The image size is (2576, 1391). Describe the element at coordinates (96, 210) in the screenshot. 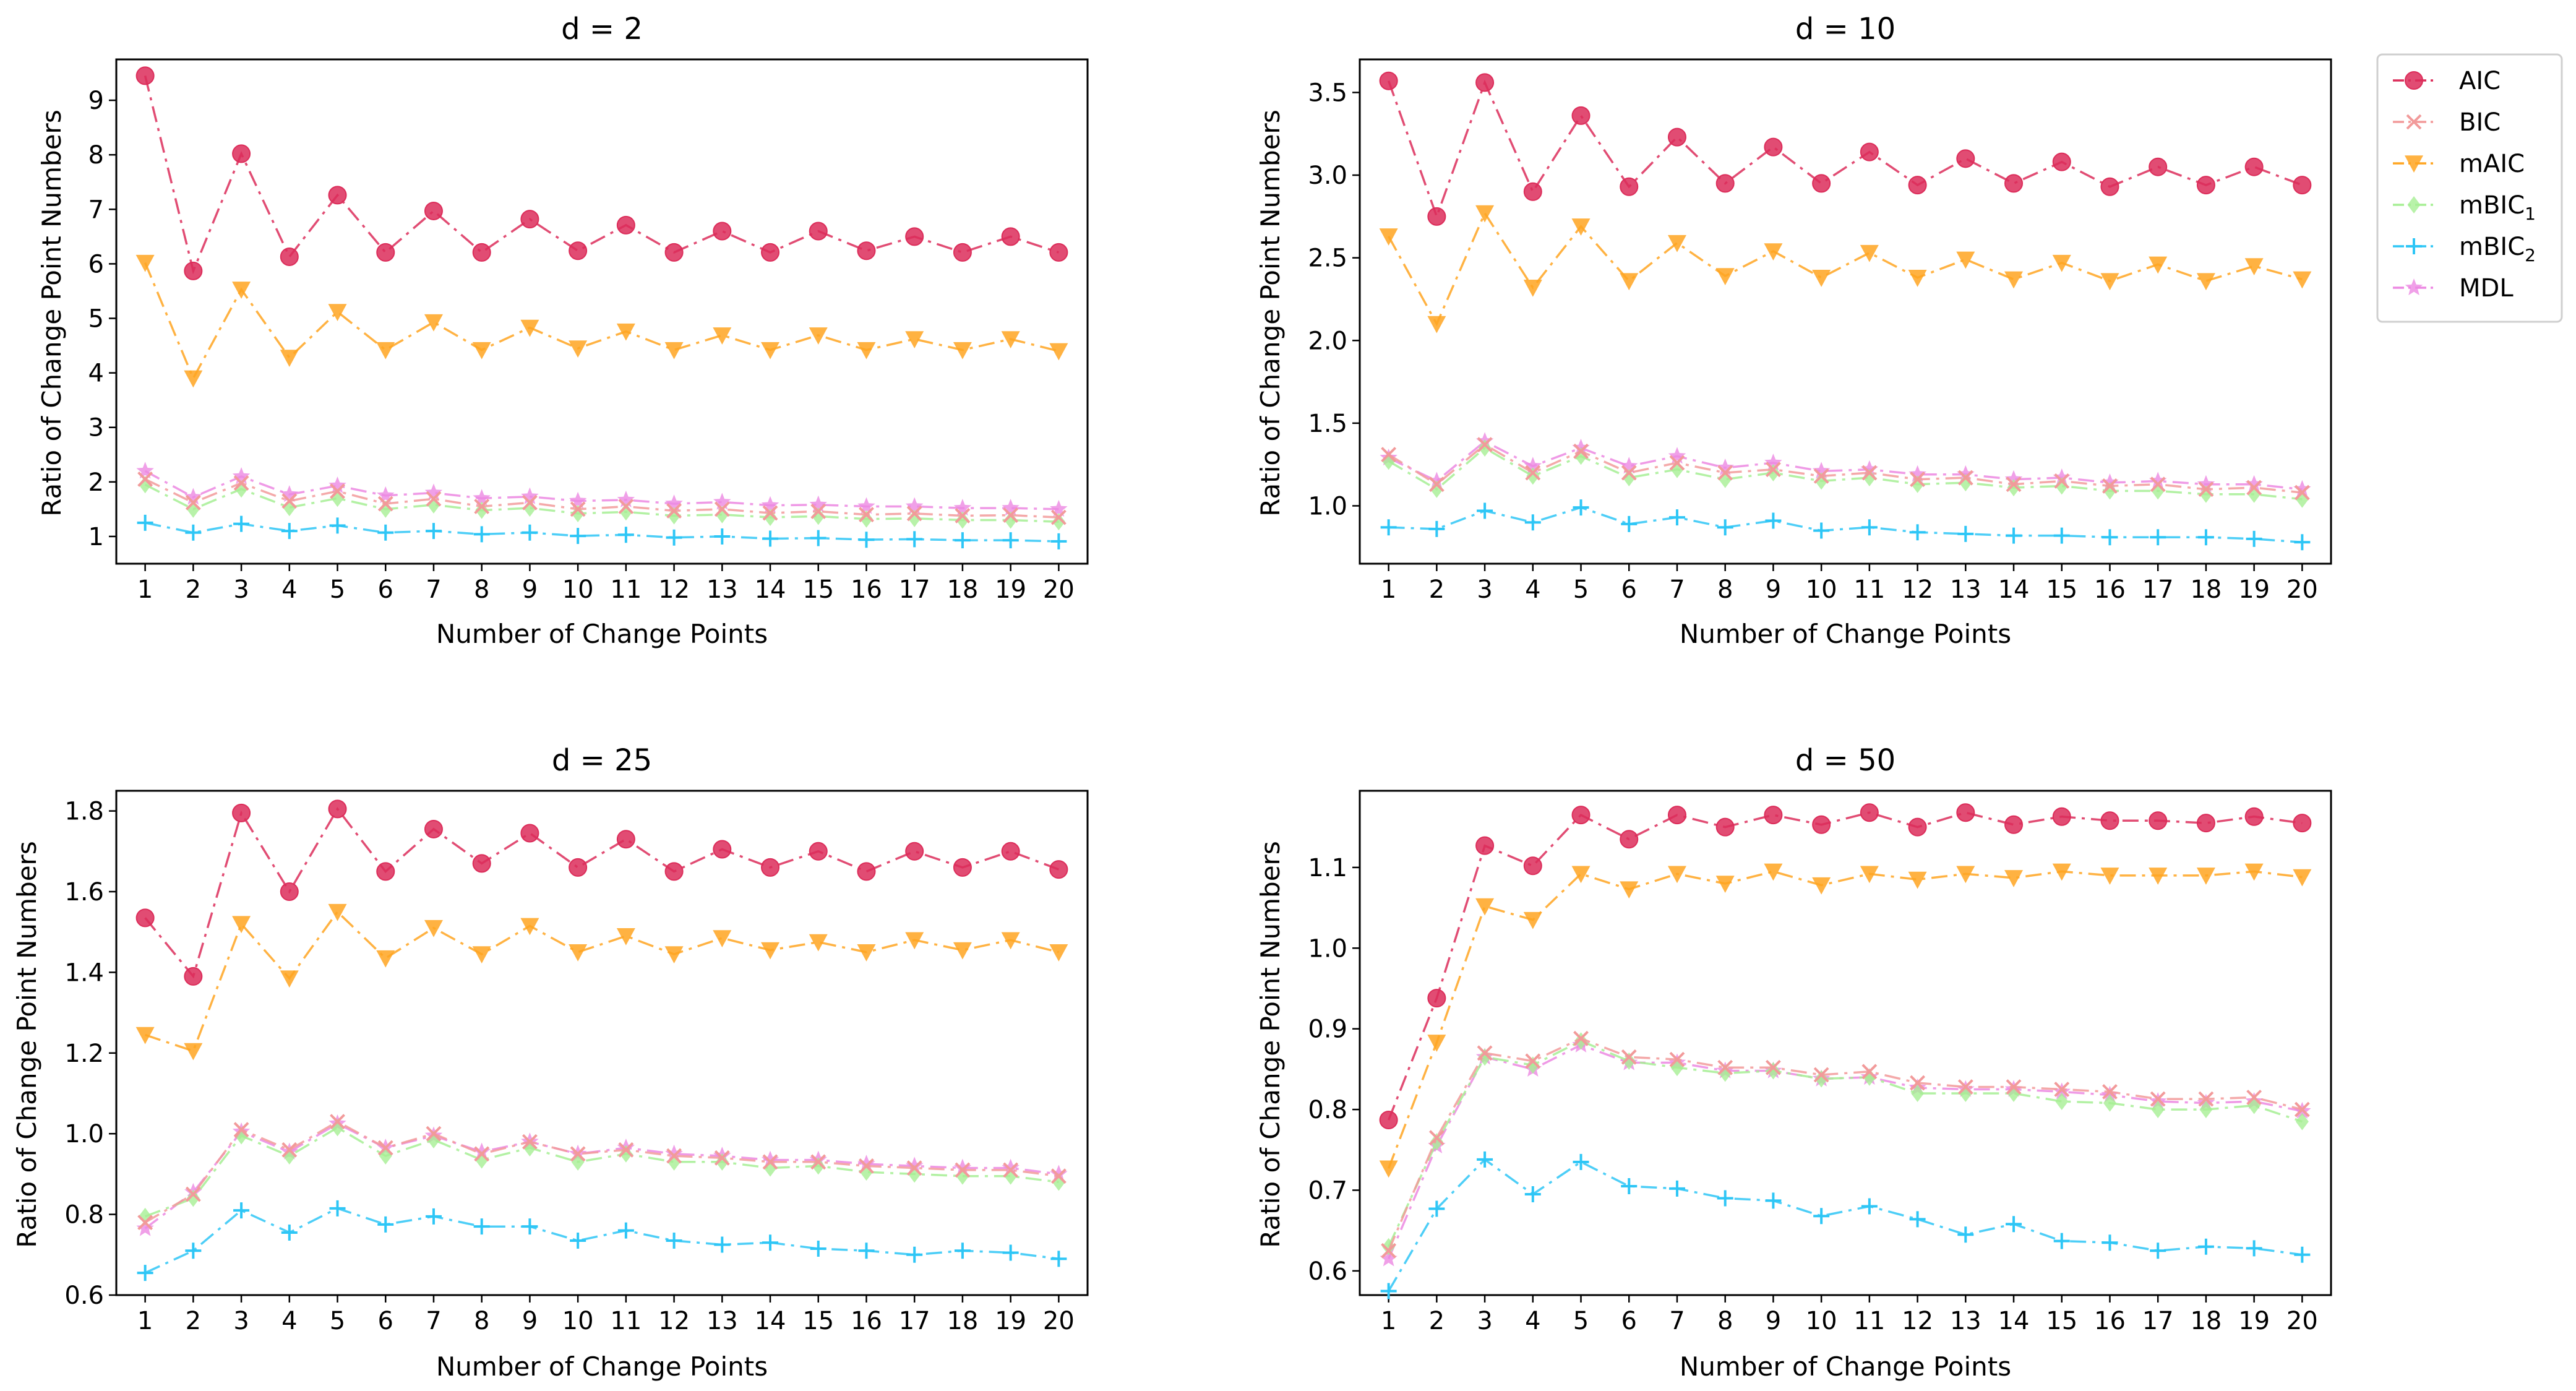

I see `y-tick-label: 7` at that location.